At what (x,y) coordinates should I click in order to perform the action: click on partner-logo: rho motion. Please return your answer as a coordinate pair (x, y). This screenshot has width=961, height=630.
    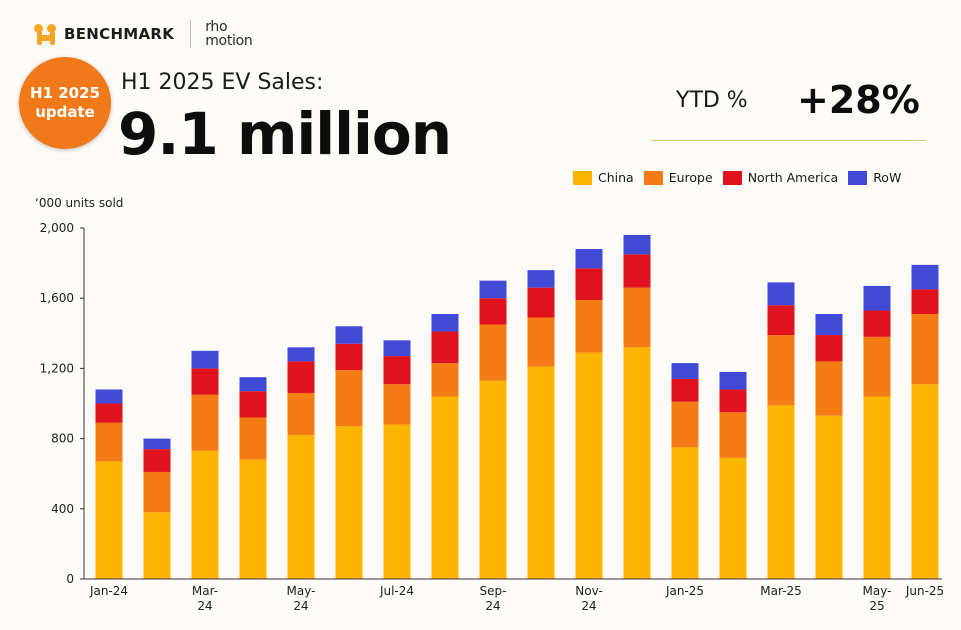
    Looking at the image, I should click on (229, 34).